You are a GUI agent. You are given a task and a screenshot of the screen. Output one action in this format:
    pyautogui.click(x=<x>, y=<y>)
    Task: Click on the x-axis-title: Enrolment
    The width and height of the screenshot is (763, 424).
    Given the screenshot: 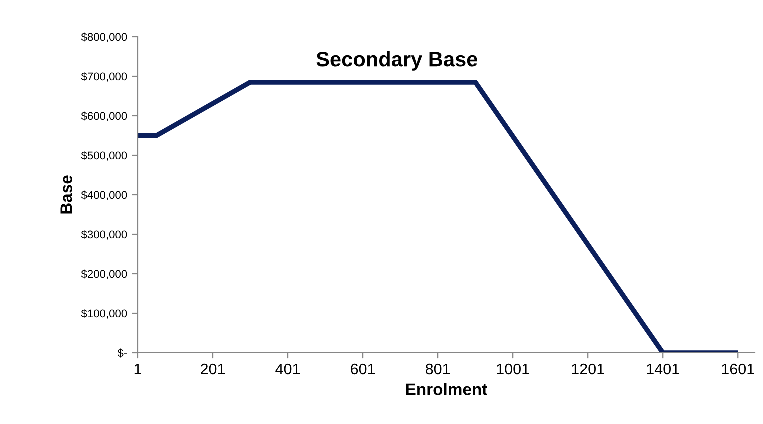 What is the action you would take?
    pyautogui.click(x=447, y=389)
    